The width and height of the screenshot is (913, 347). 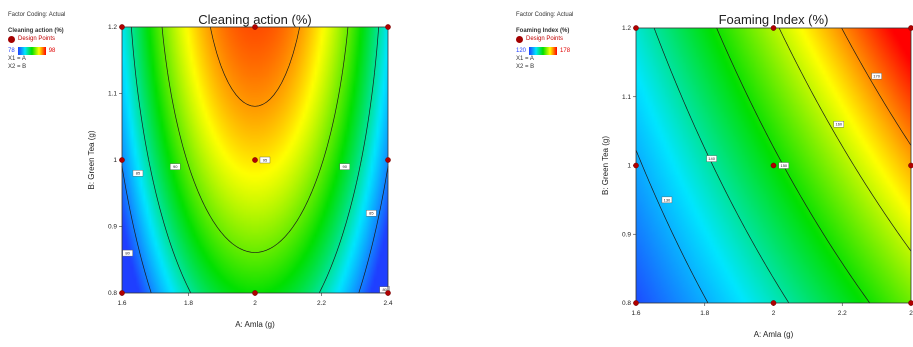 I want to click on contour-label: 95, so click(x=265, y=160).